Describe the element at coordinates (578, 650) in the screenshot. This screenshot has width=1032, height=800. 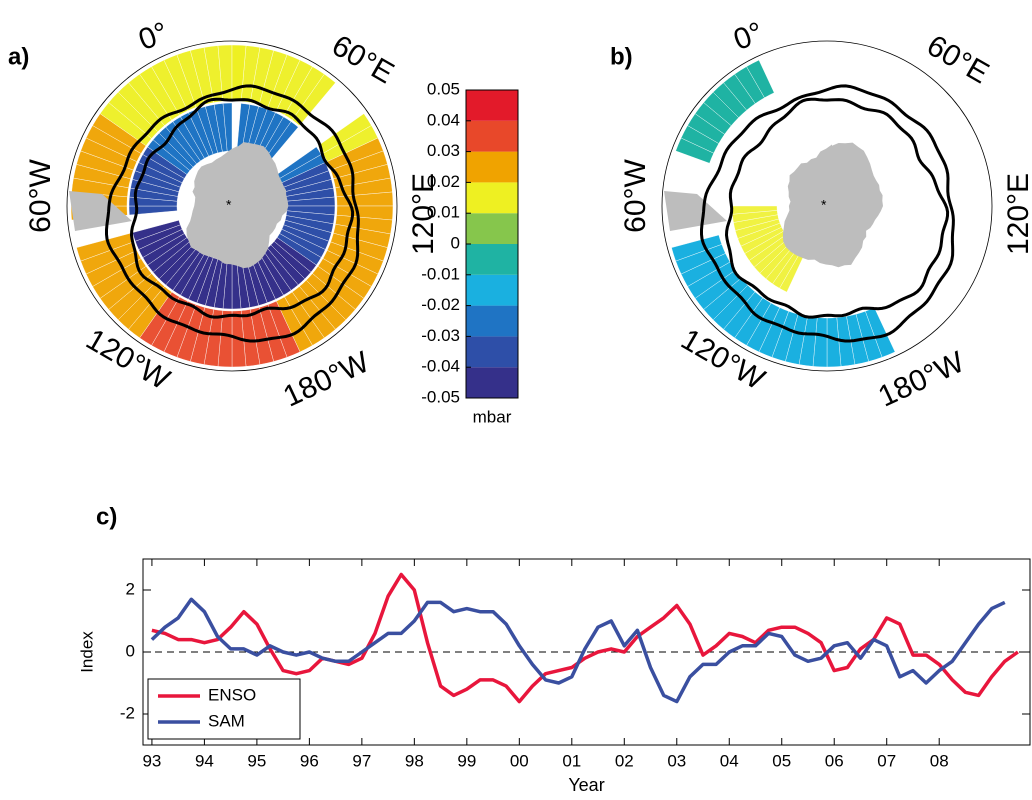
I see `series-line` at that location.